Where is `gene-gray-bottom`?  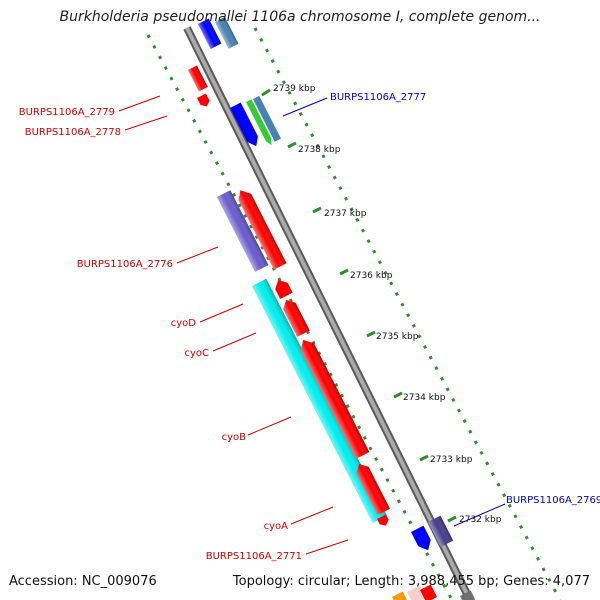 gene-gray-bottom is located at coordinates (468, 595).